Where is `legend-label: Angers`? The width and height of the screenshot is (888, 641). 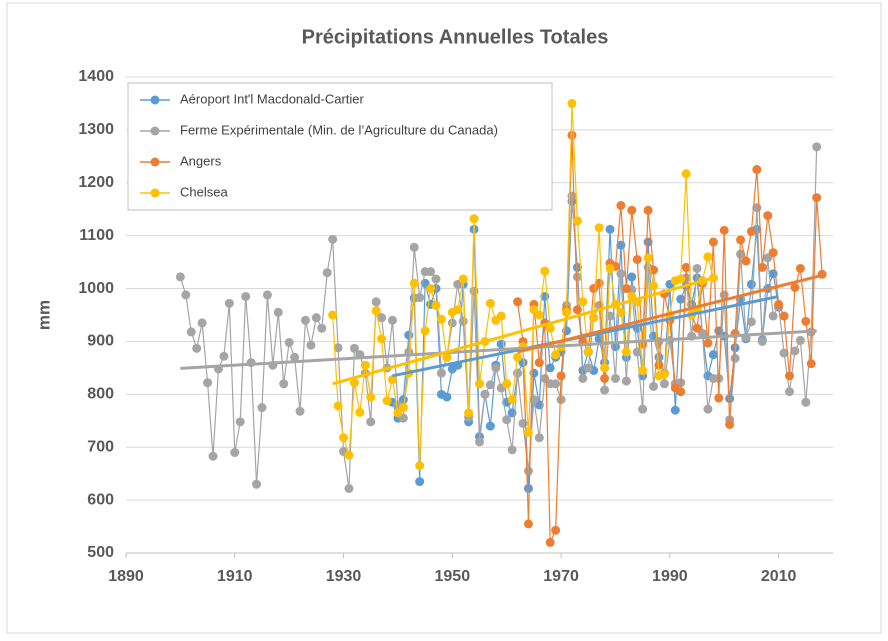
legend-label: Angers is located at coordinates (201, 160).